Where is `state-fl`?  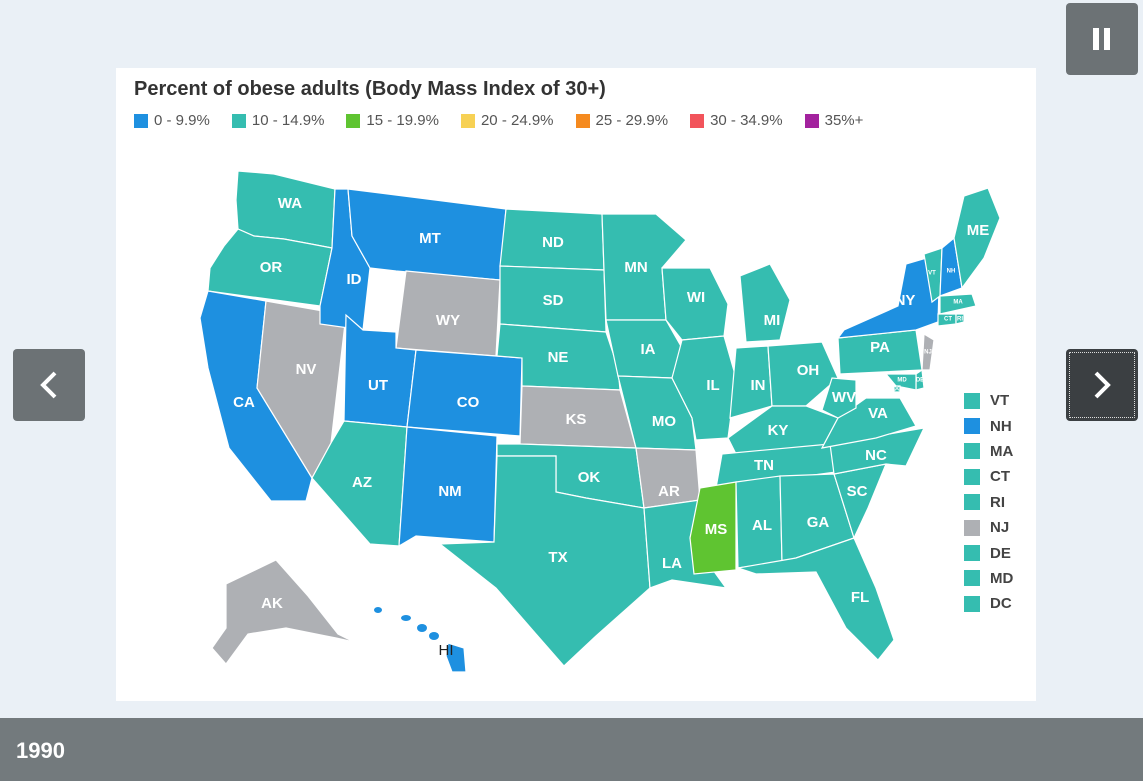
state-fl is located at coordinates (816, 599).